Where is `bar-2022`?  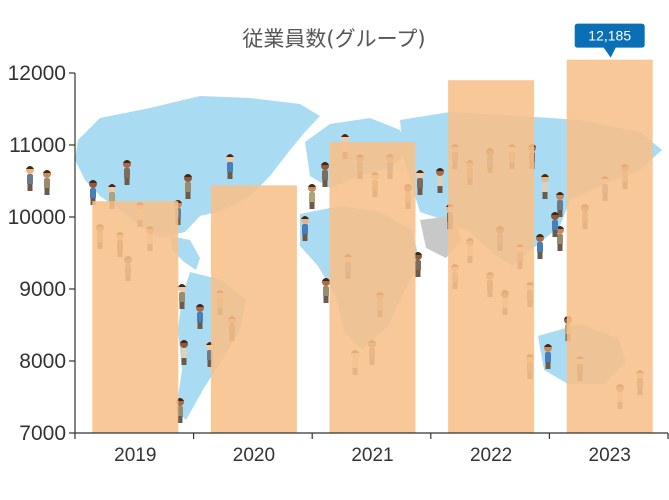 bar-2022 is located at coordinates (491, 256).